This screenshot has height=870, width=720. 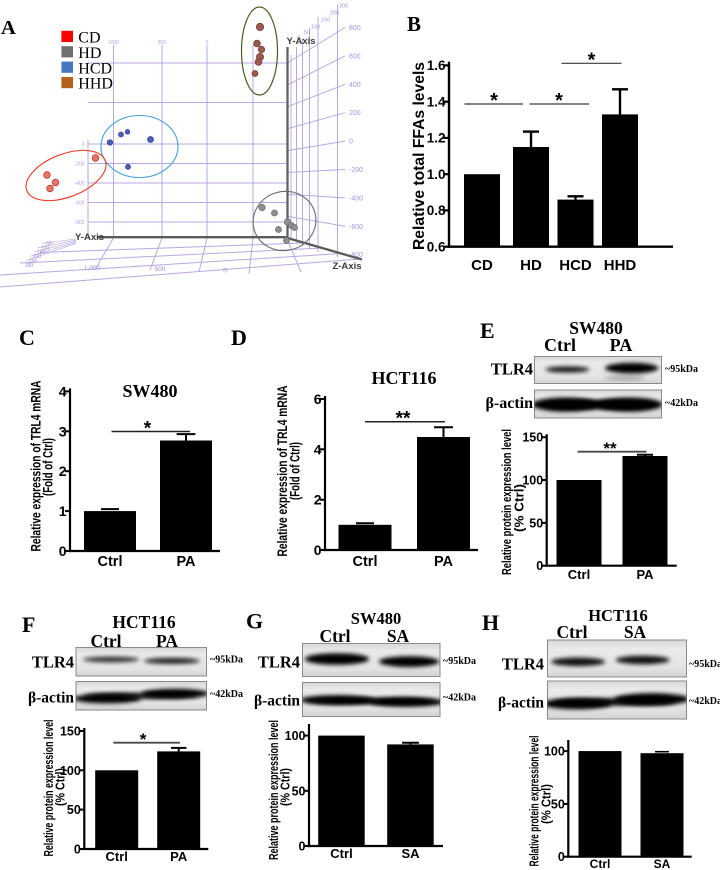 I want to click on svg-text: HHD, so click(x=620, y=265).